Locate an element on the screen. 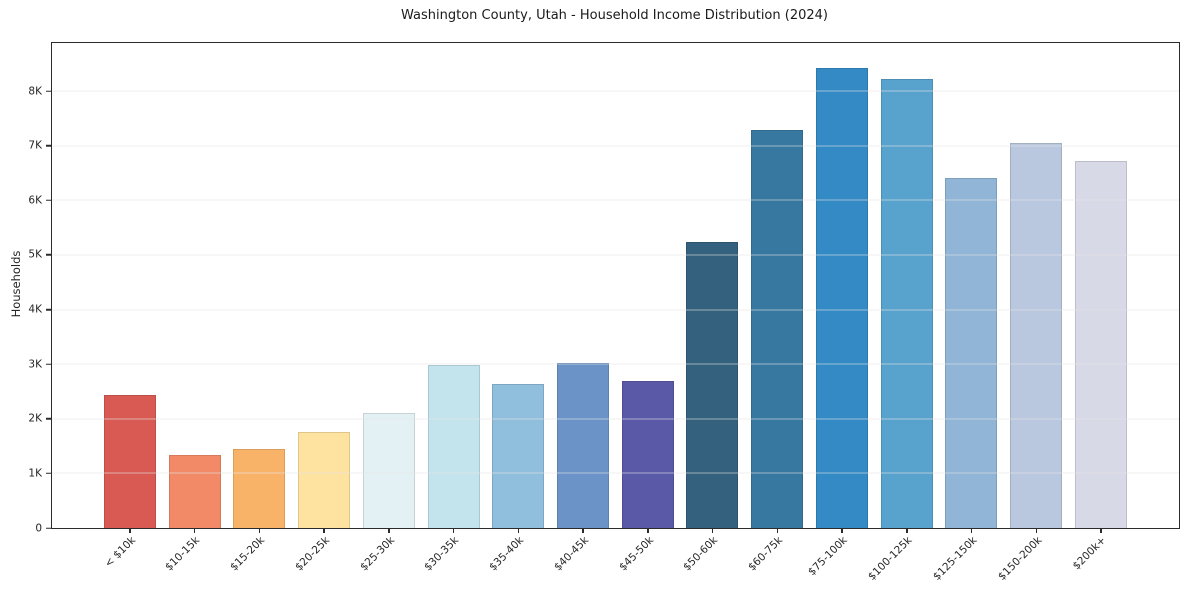  bar-$45-50k is located at coordinates (647, 454).